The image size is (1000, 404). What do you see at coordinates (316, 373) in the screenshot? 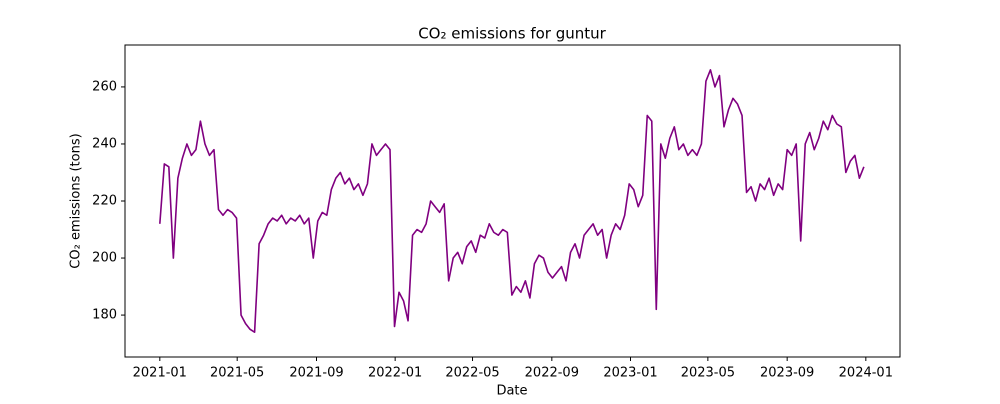
I see `x-tick-label: 2021-09` at bounding box center [316, 373].